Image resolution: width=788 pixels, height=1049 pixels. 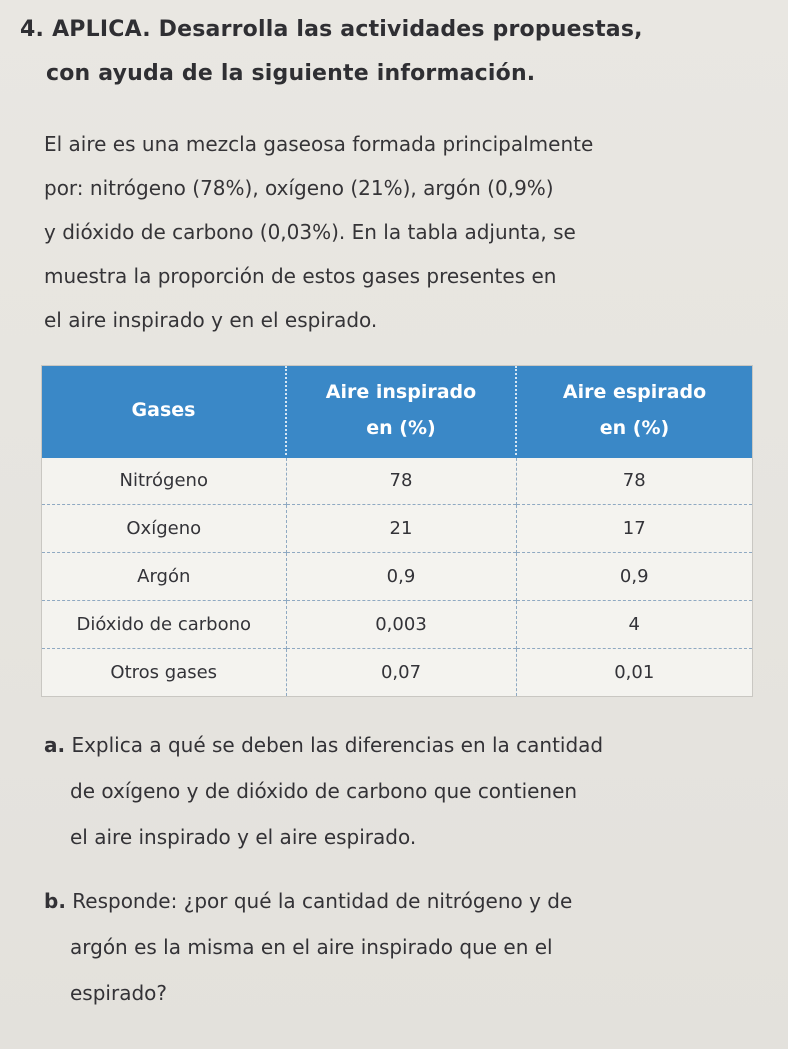 What do you see at coordinates (401, 428) in the screenshot?
I see `header-aire-inspirado-line2: en (%)` at bounding box center [401, 428].